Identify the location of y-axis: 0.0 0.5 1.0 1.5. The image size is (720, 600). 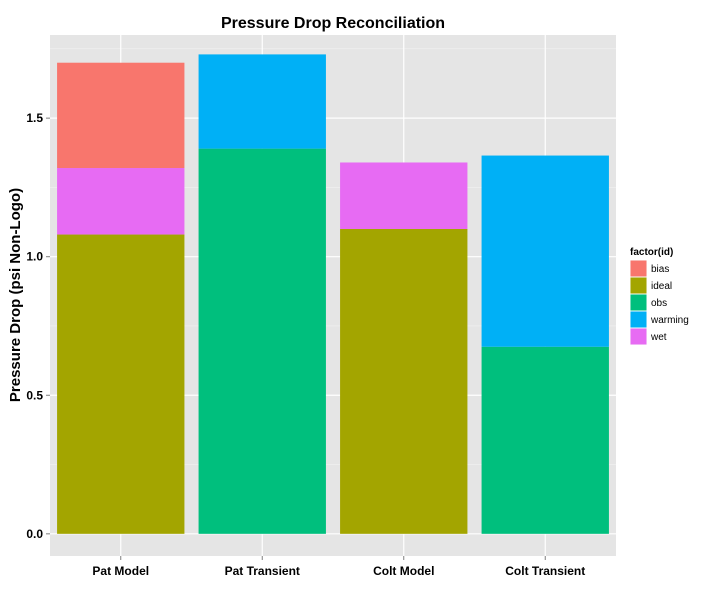
(38, 326).